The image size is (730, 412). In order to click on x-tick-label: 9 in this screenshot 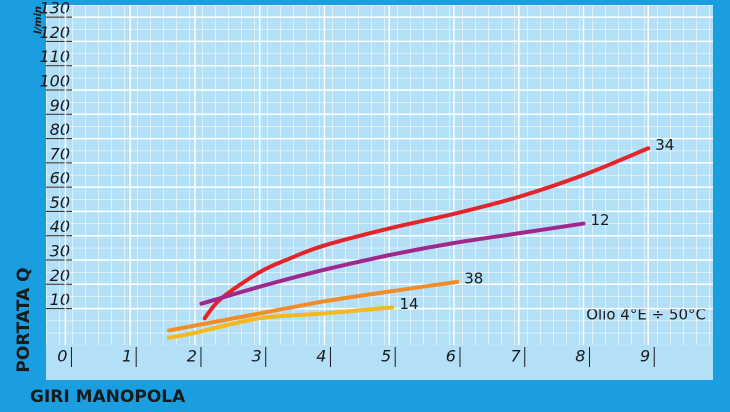, I will do `click(645, 356)`.